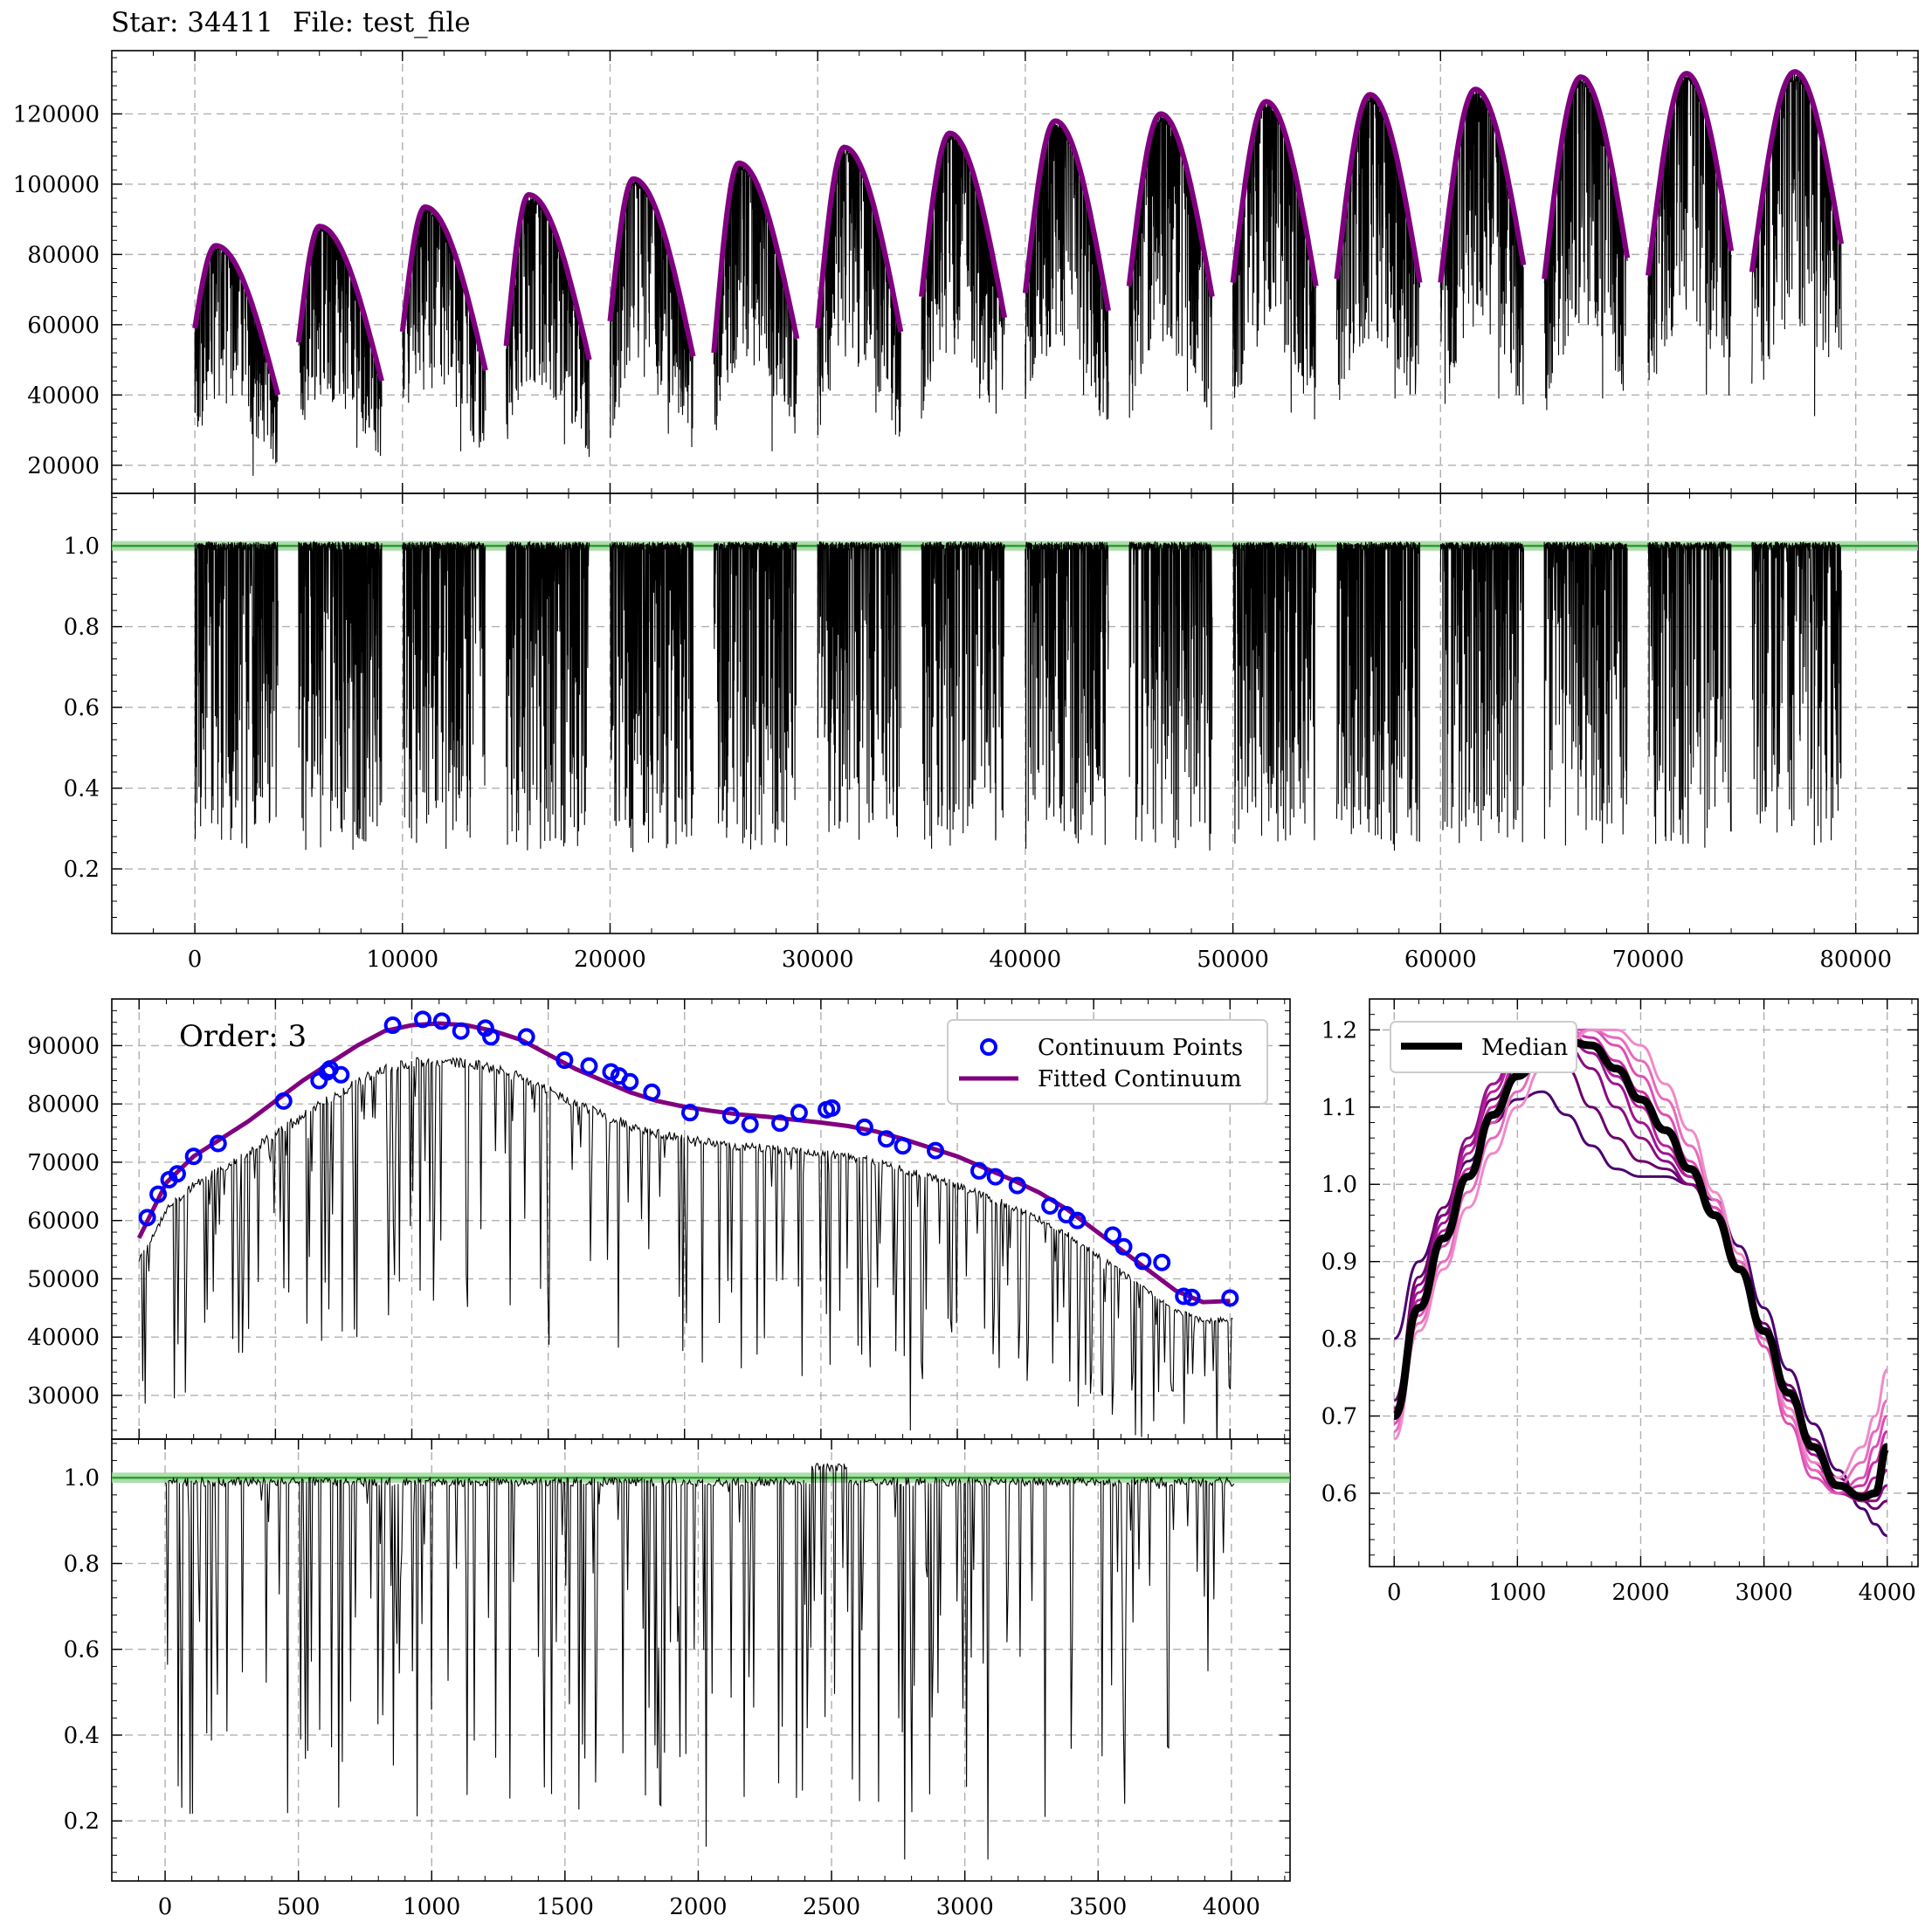 The image size is (1932, 1929). I want to click on order-normalized-frame, so click(701, 1660).